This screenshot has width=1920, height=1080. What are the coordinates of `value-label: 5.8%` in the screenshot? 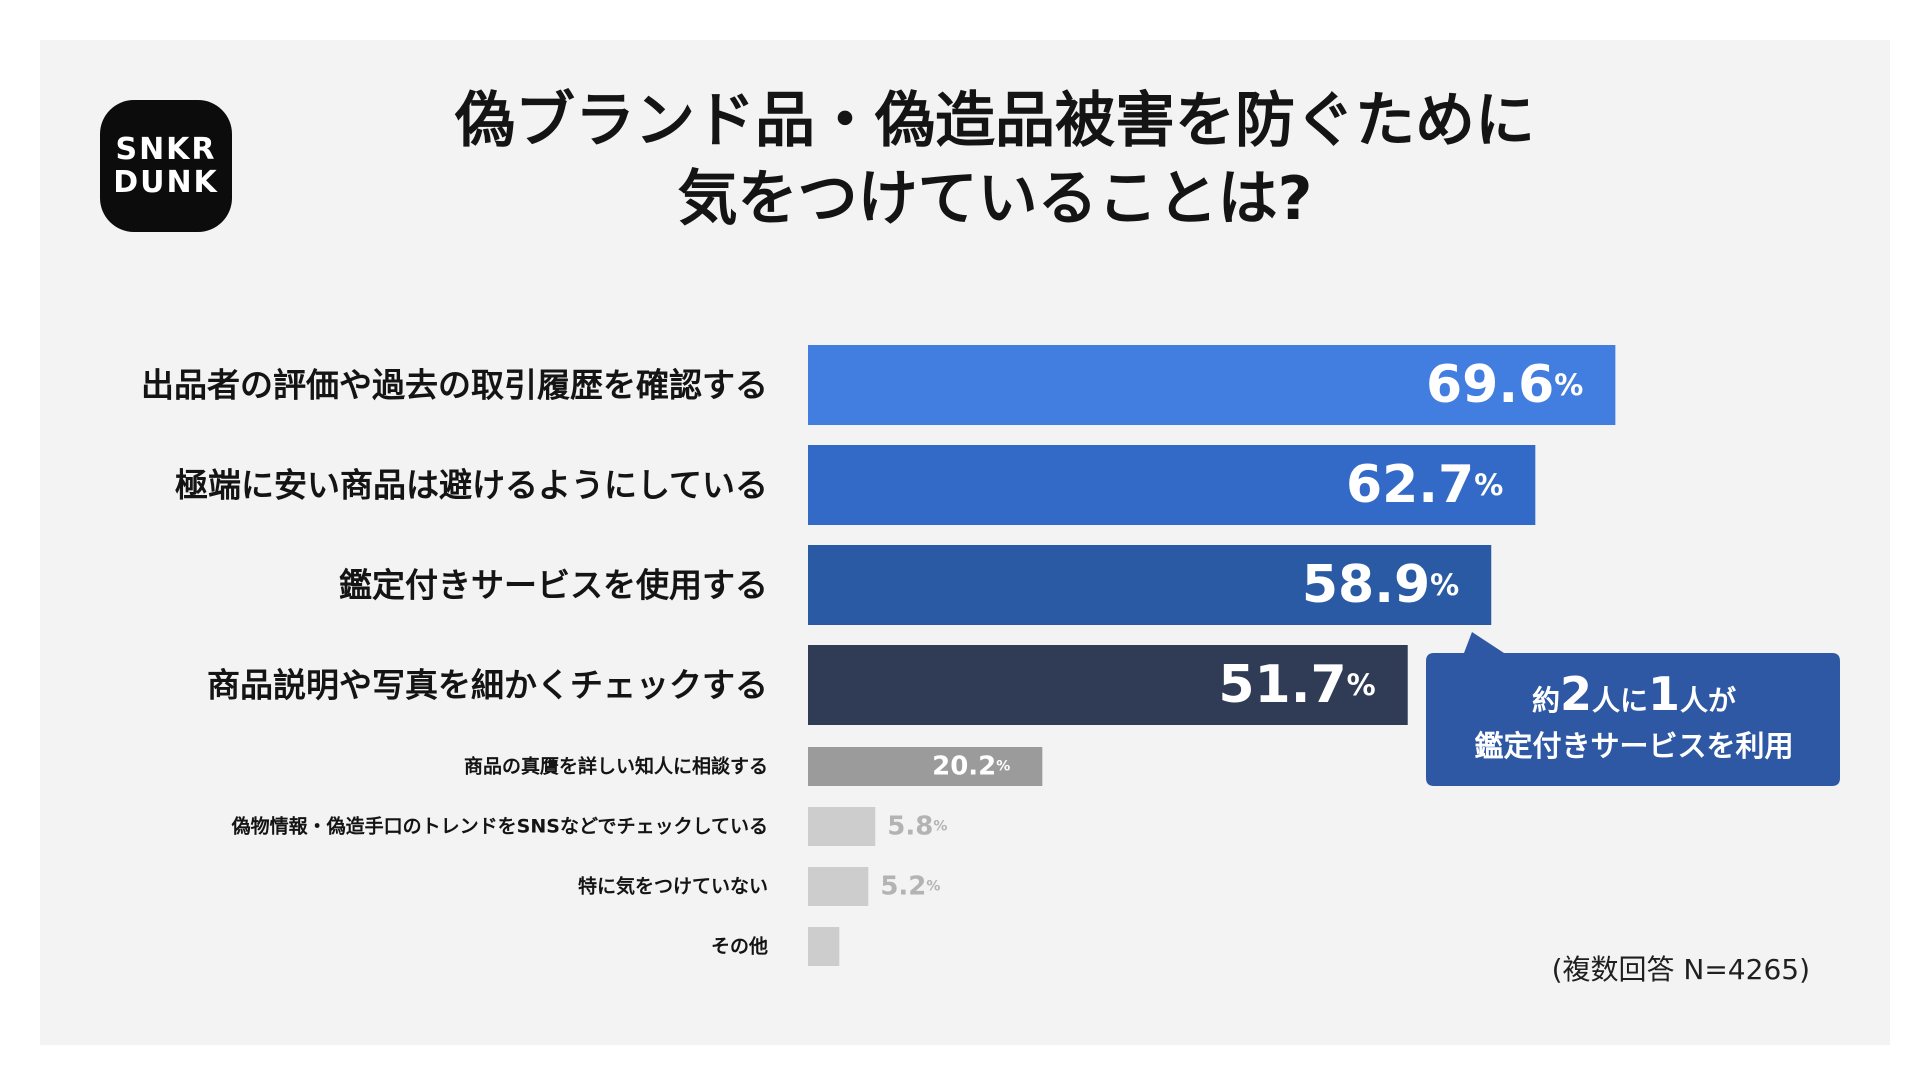 It's located at (917, 827).